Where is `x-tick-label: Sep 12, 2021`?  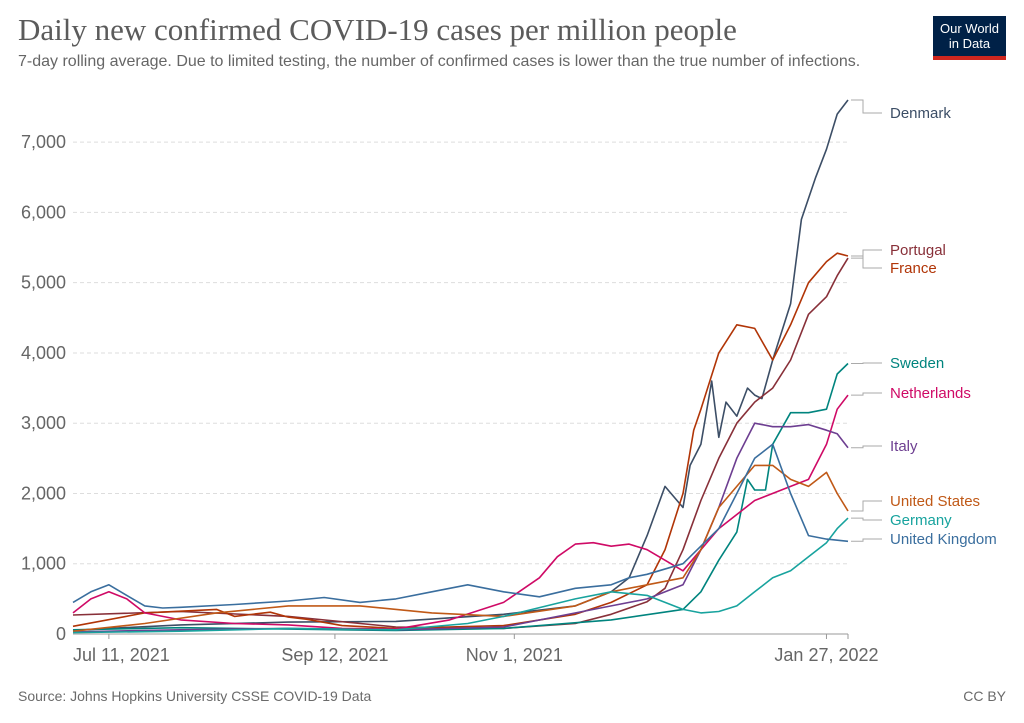
x-tick-label: Sep 12, 2021 is located at coordinates (334, 655).